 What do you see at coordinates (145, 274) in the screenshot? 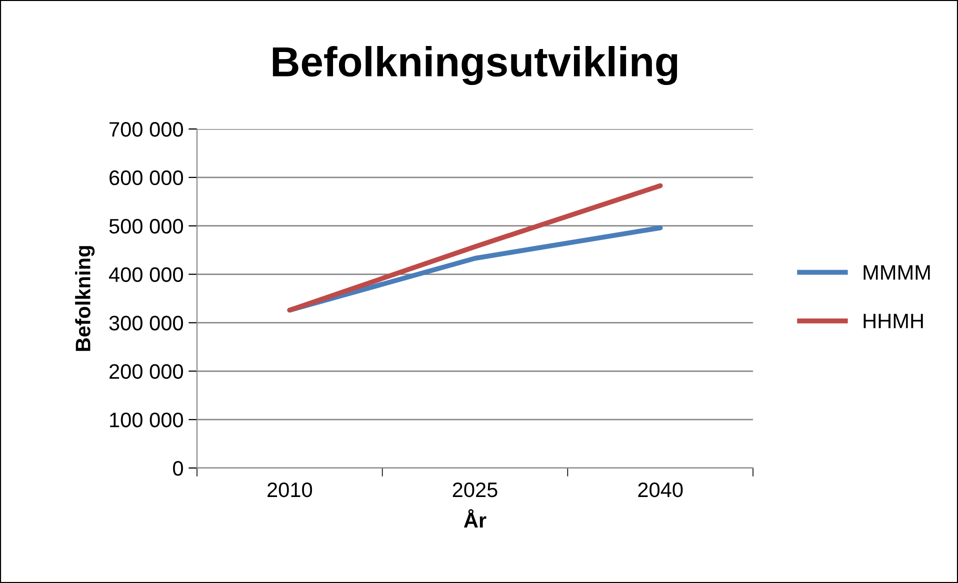
I see `y-tick-label: 400 000` at bounding box center [145, 274].